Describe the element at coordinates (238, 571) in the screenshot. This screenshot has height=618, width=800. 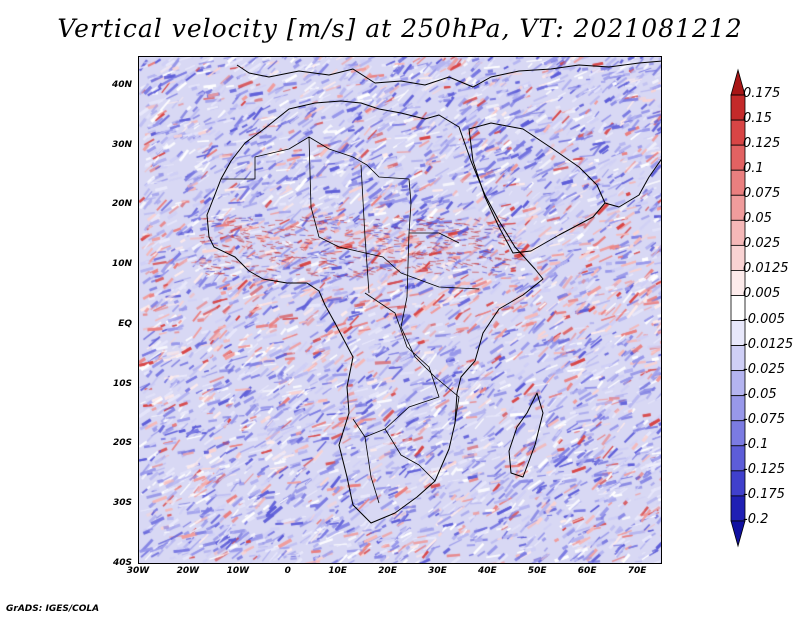
I see `lon-label: 10W` at that location.